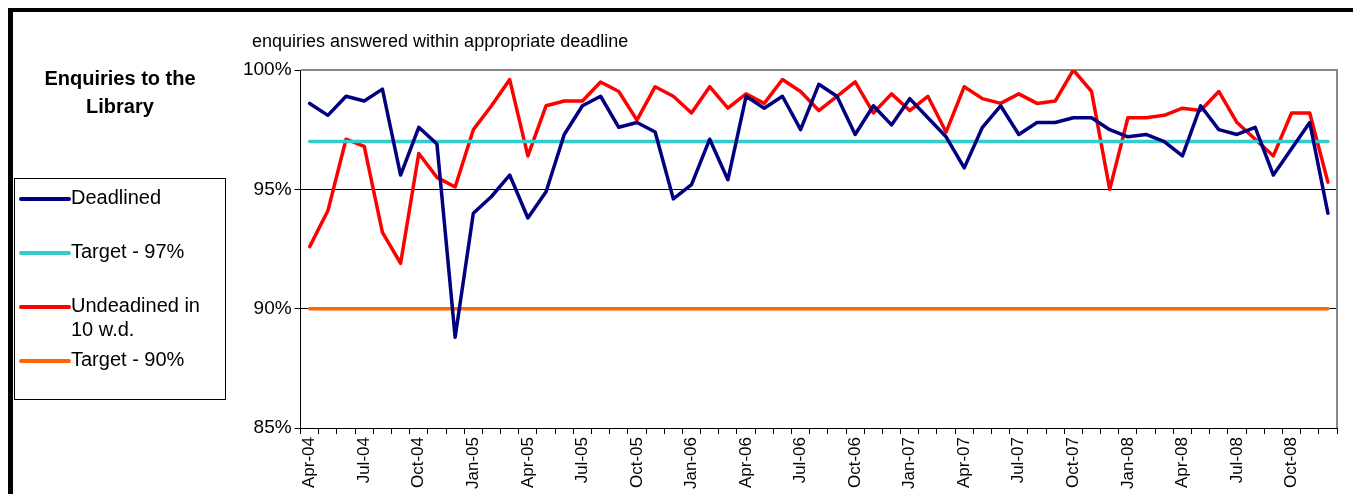 The image size is (1353, 494). What do you see at coordinates (473, 463) in the screenshot?
I see `x-tick-label: Jan-05` at bounding box center [473, 463].